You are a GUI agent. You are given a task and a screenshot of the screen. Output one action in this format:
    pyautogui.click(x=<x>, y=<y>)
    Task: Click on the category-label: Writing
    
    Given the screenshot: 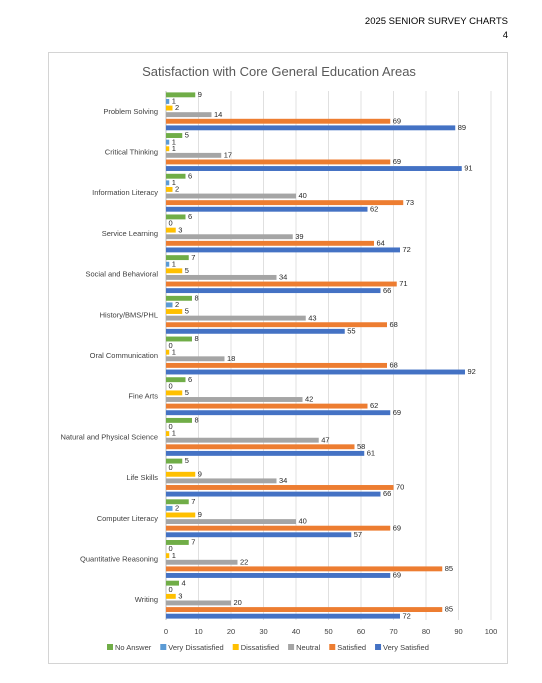 What is the action you would take?
    pyautogui.click(x=146, y=599)
    